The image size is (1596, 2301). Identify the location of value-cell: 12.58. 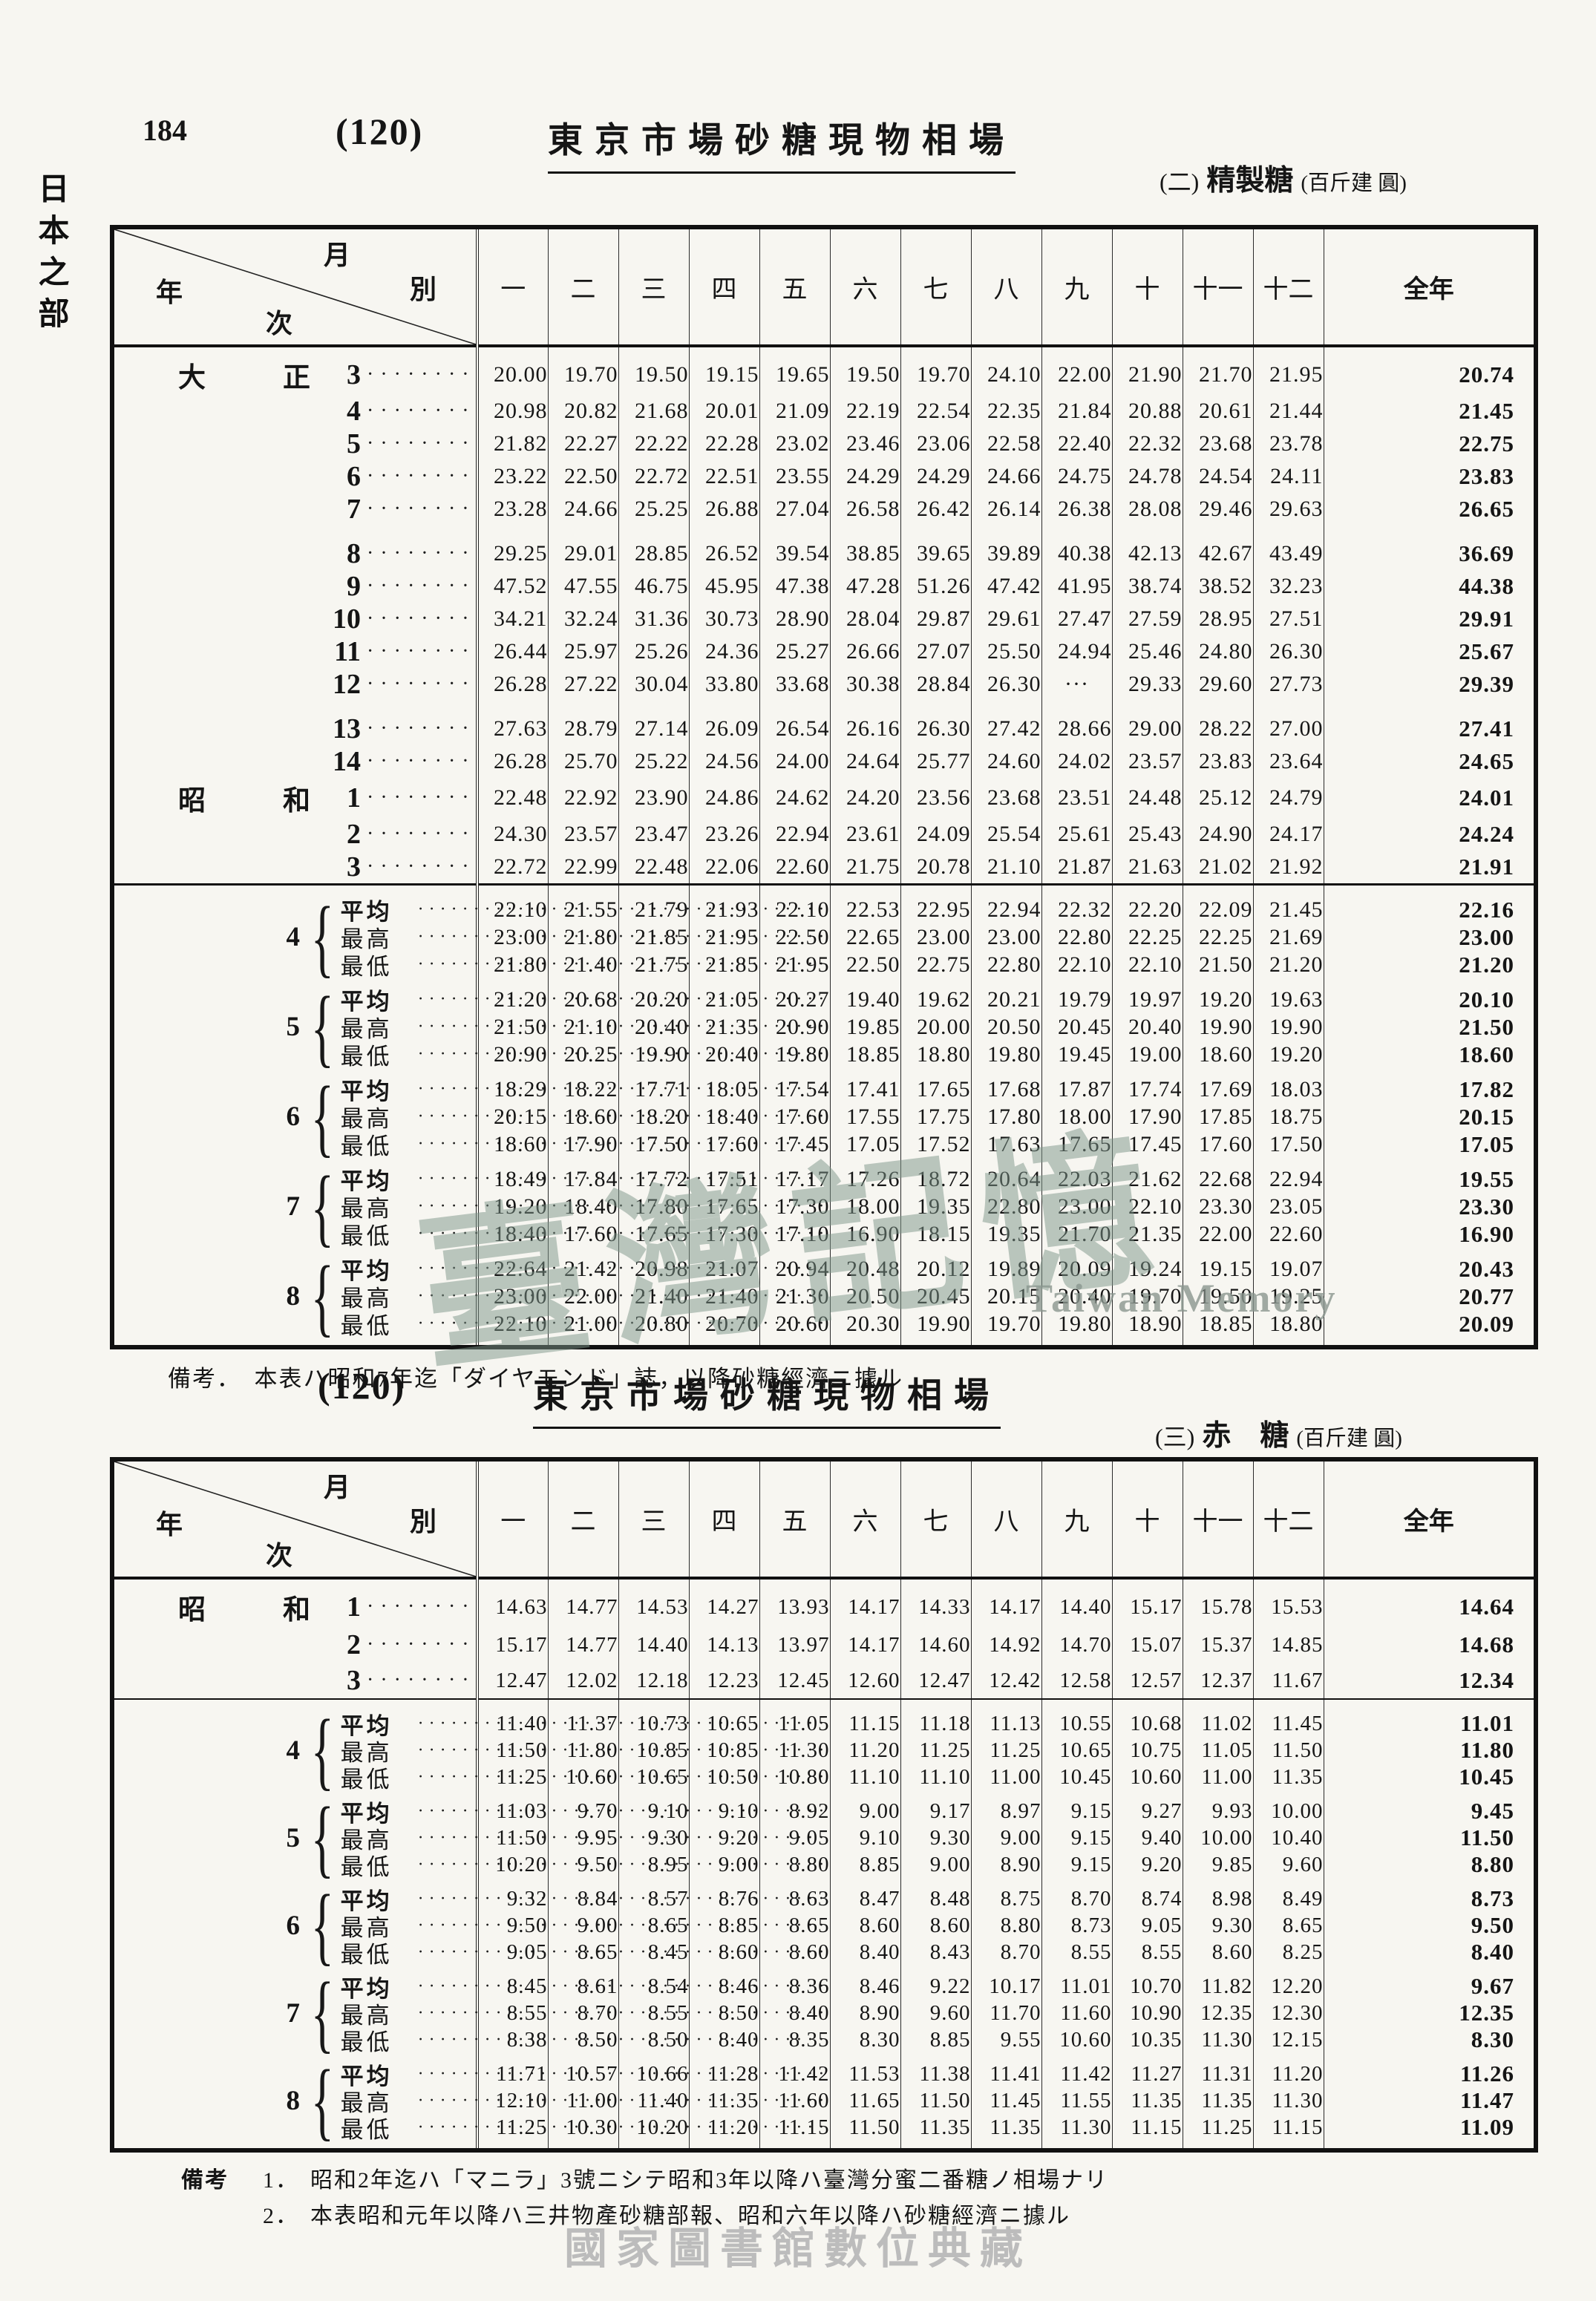
(1077, 1681).